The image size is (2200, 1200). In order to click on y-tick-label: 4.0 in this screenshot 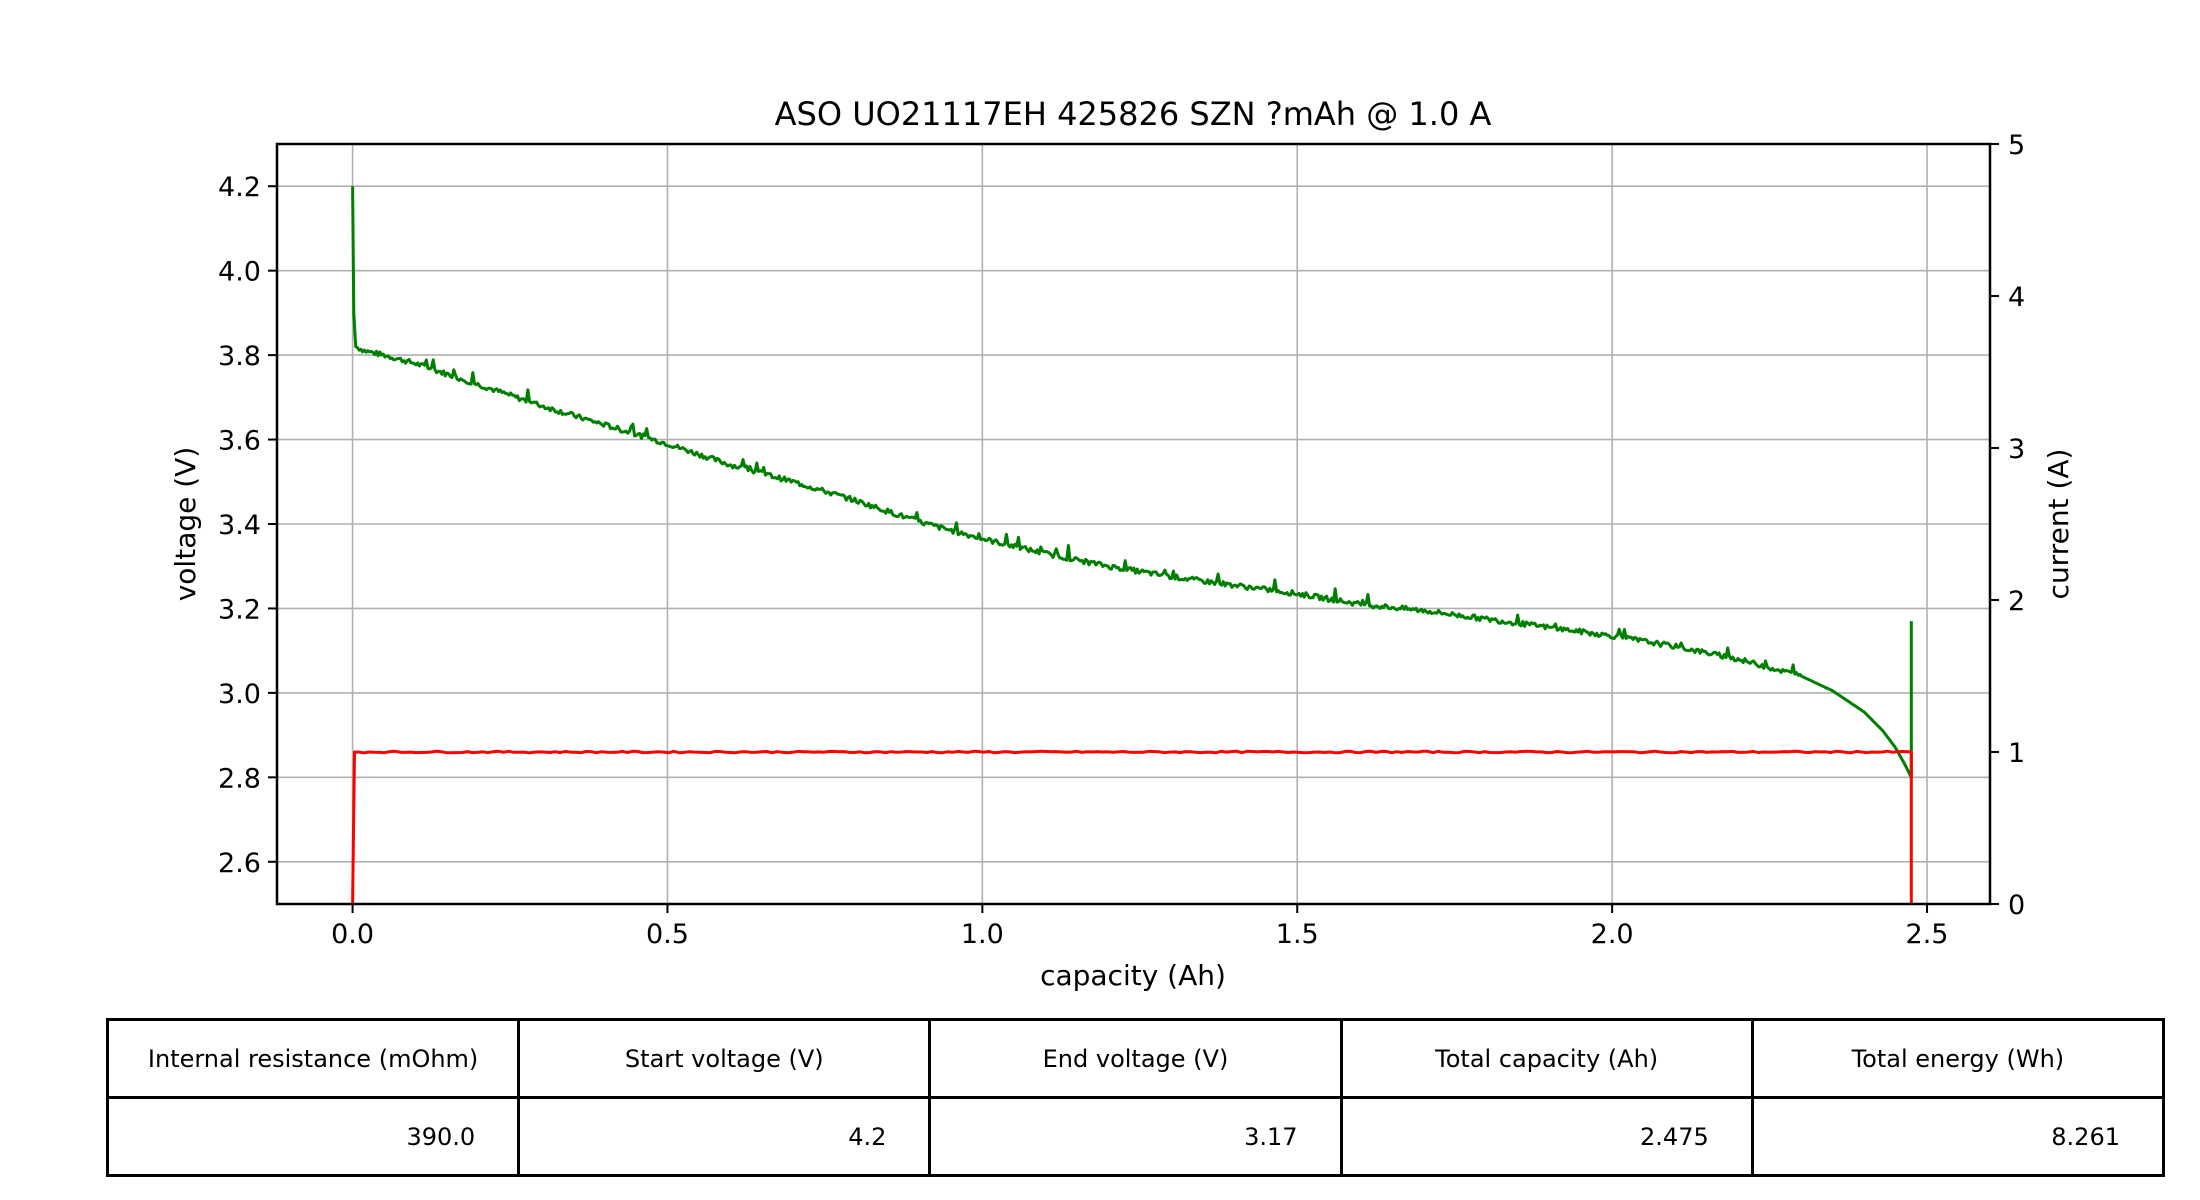, I will do `click(239, 272)`.